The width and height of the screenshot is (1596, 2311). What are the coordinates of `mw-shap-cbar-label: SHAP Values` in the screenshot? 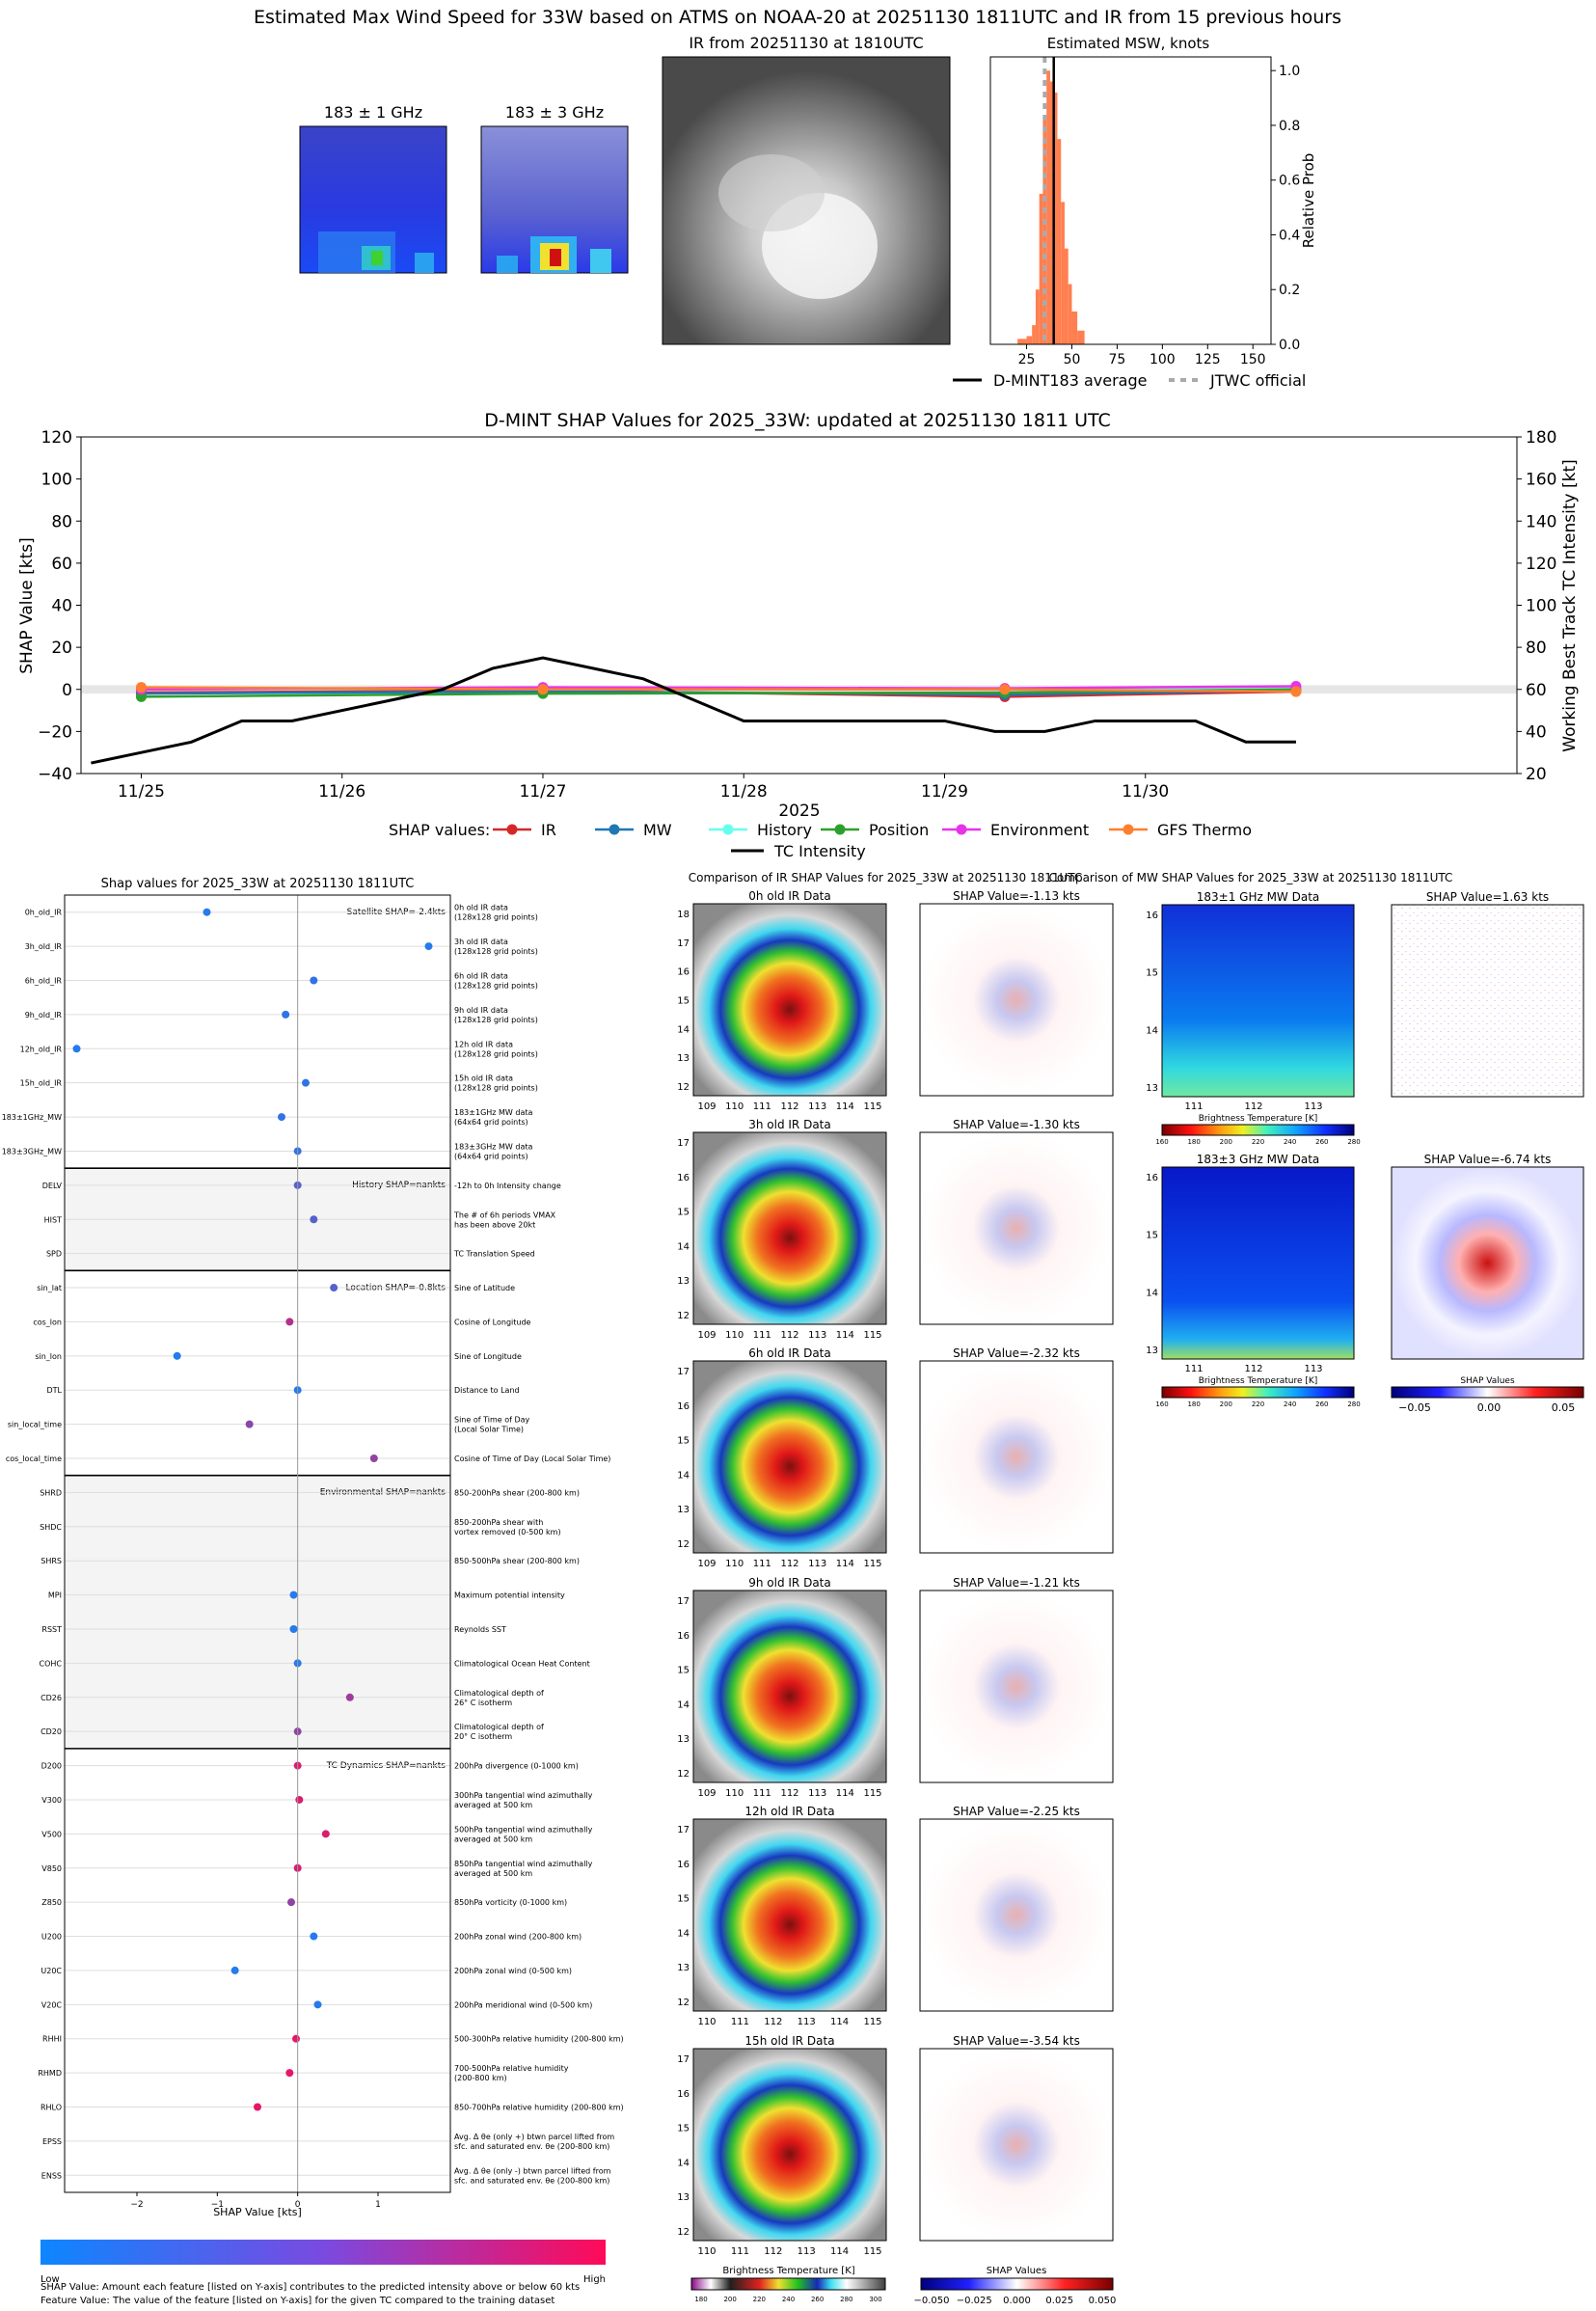 It's located at (1488, 1381).